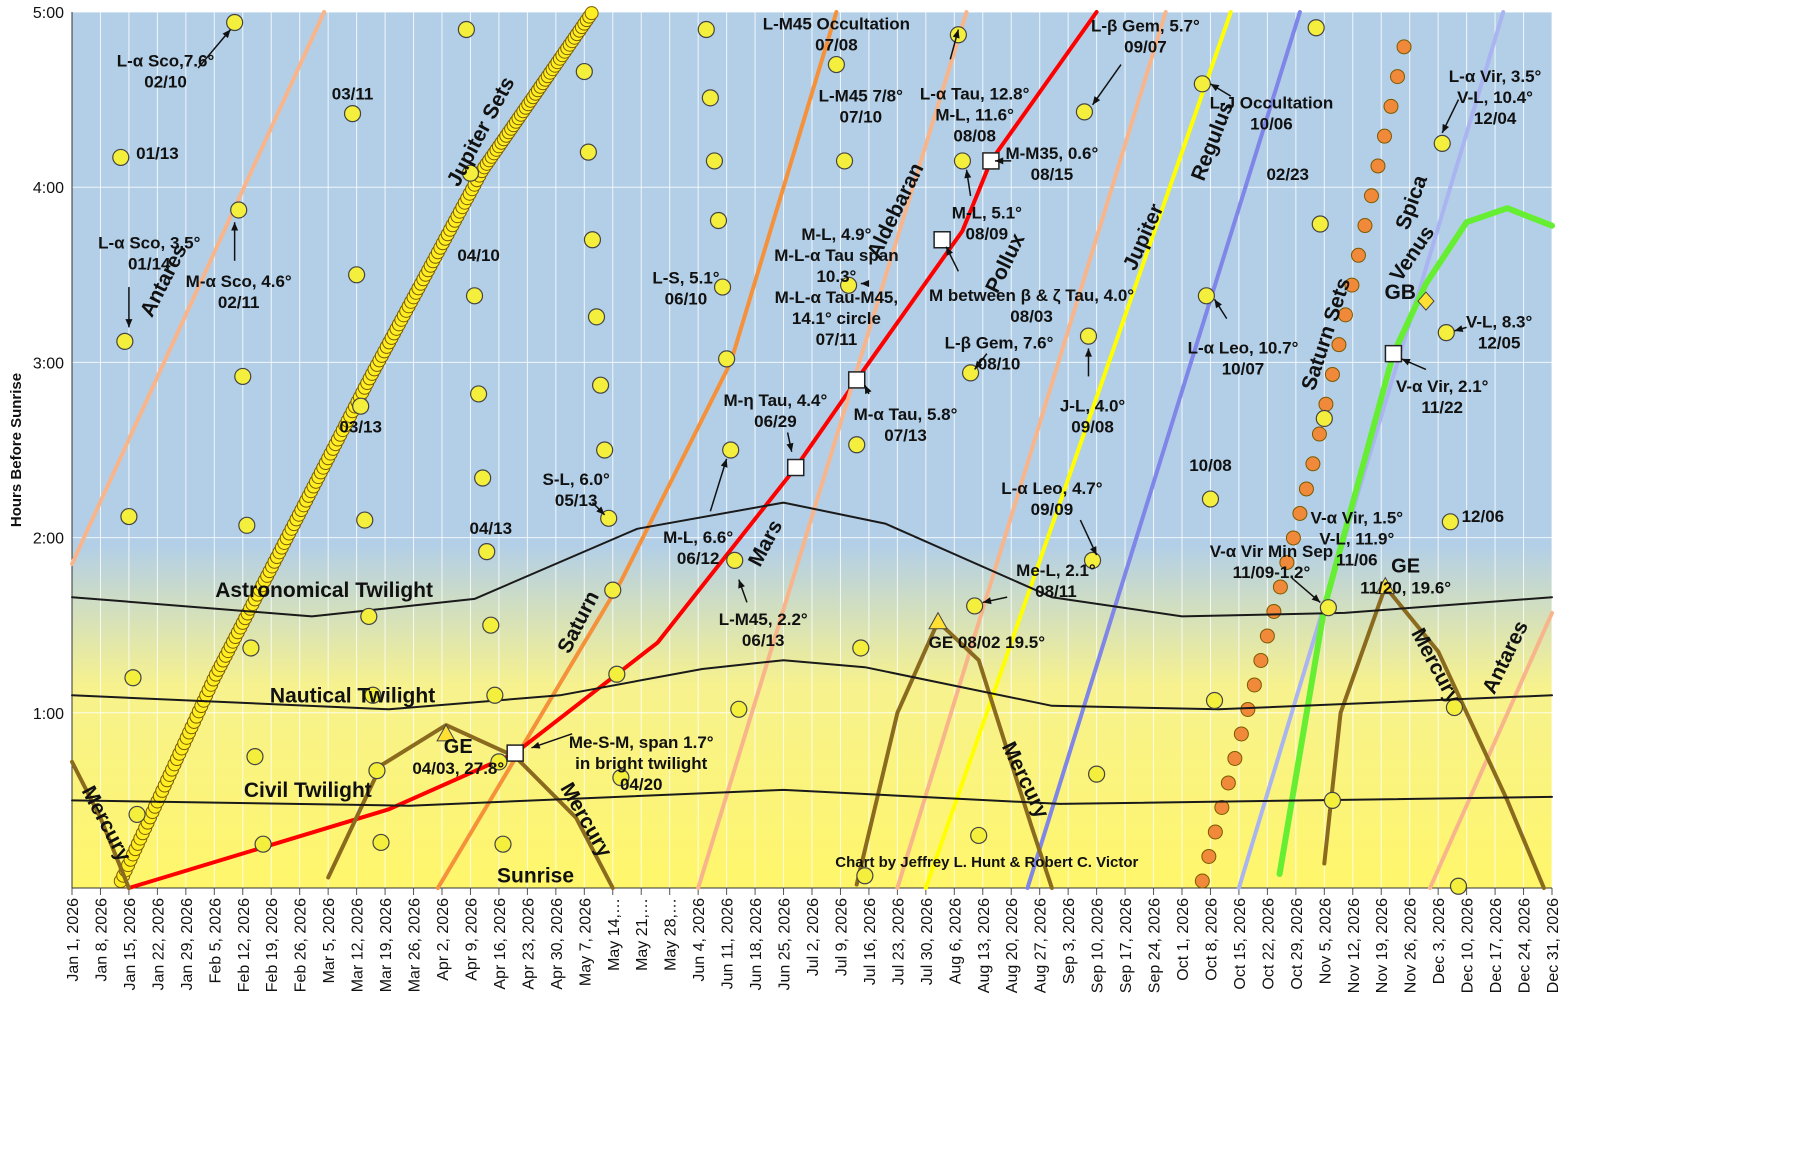 The image size is (1806, 1170). I want to click on annotation: L-M45 Occultation 07/08, so click(836, 35).